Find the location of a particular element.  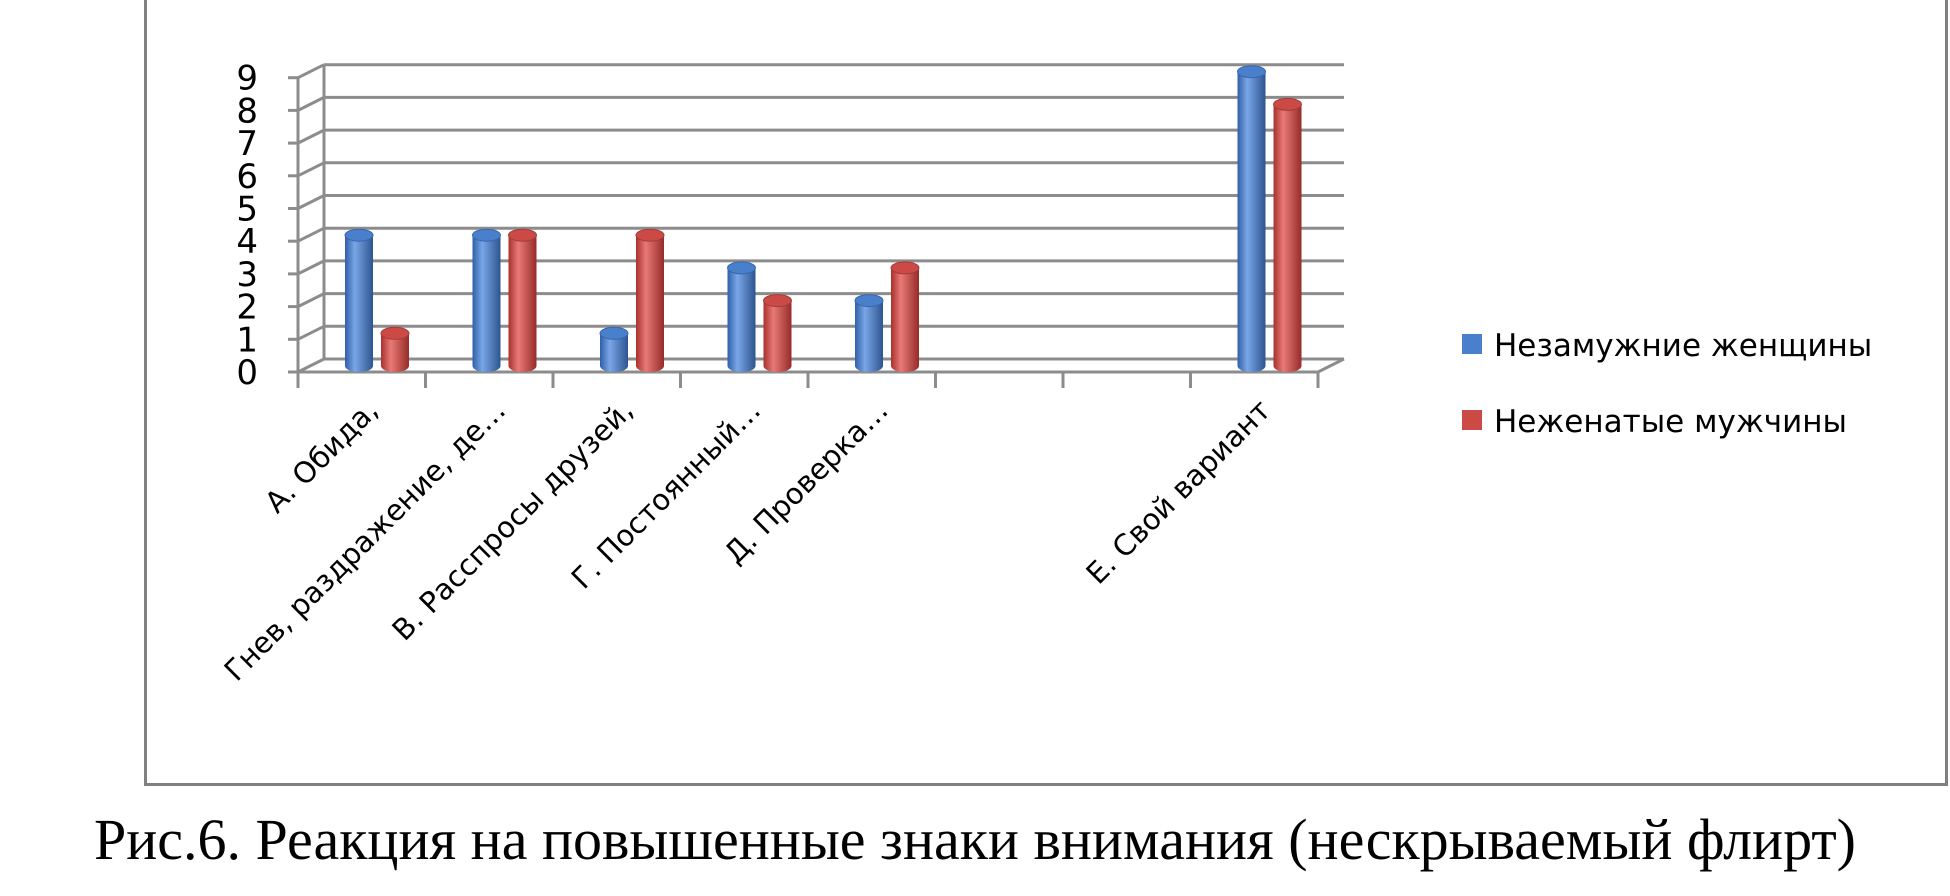

y-tick-label: 7 is located at coordinates (247, 144).